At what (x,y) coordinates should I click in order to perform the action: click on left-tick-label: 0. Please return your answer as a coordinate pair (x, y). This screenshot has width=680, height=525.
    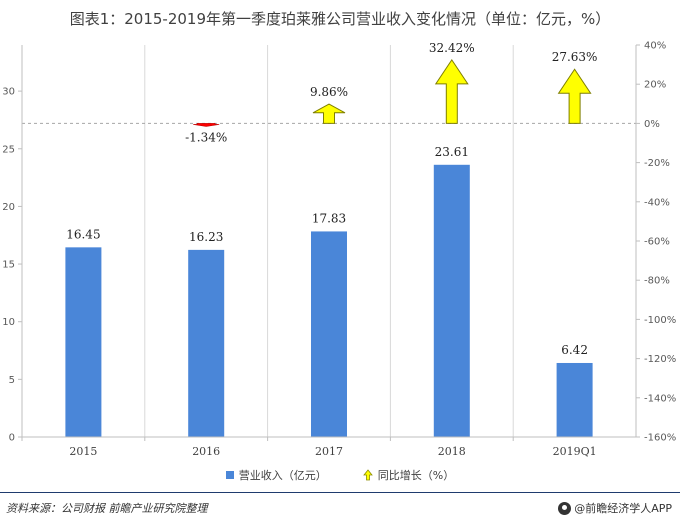
    Looking at the image, I should click on (12, 438).